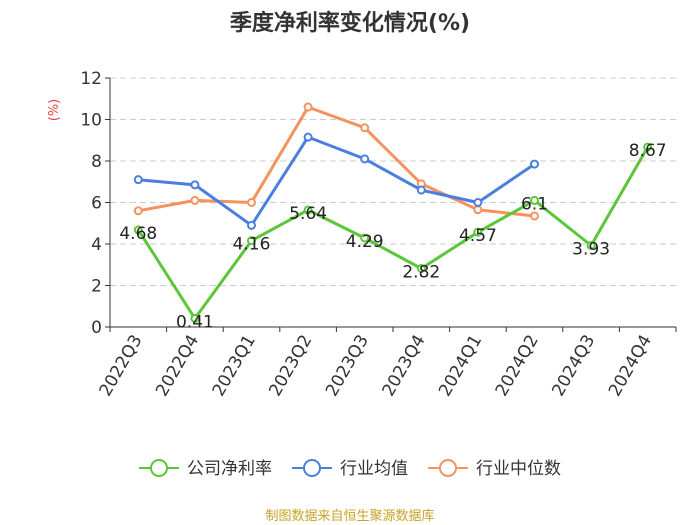  I want to click on data-label: 3.93, so click(591, 249).